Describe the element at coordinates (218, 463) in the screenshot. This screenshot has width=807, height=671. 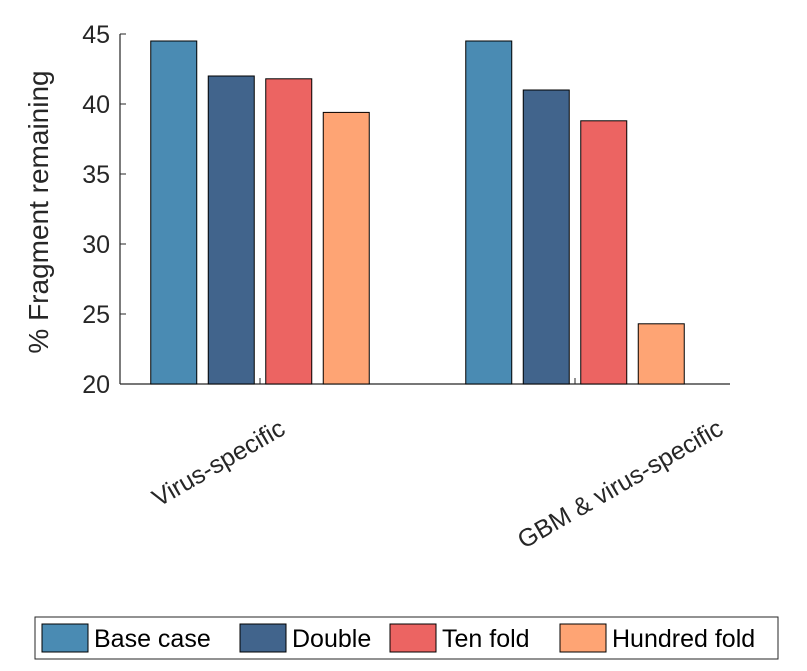
I see `x-category-label: Virus-specific` at that location.